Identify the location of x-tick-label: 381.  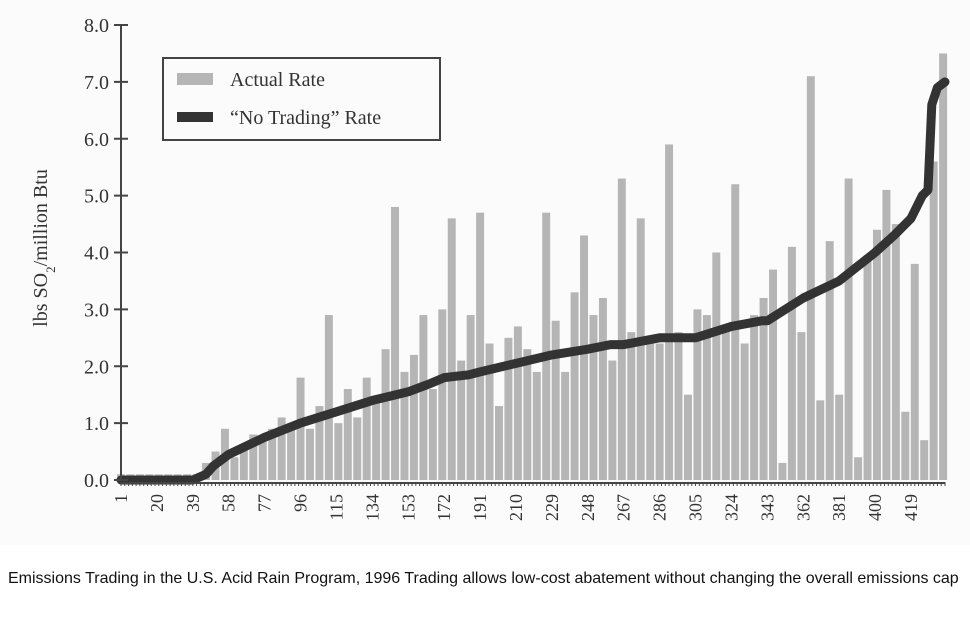
(839, 507).